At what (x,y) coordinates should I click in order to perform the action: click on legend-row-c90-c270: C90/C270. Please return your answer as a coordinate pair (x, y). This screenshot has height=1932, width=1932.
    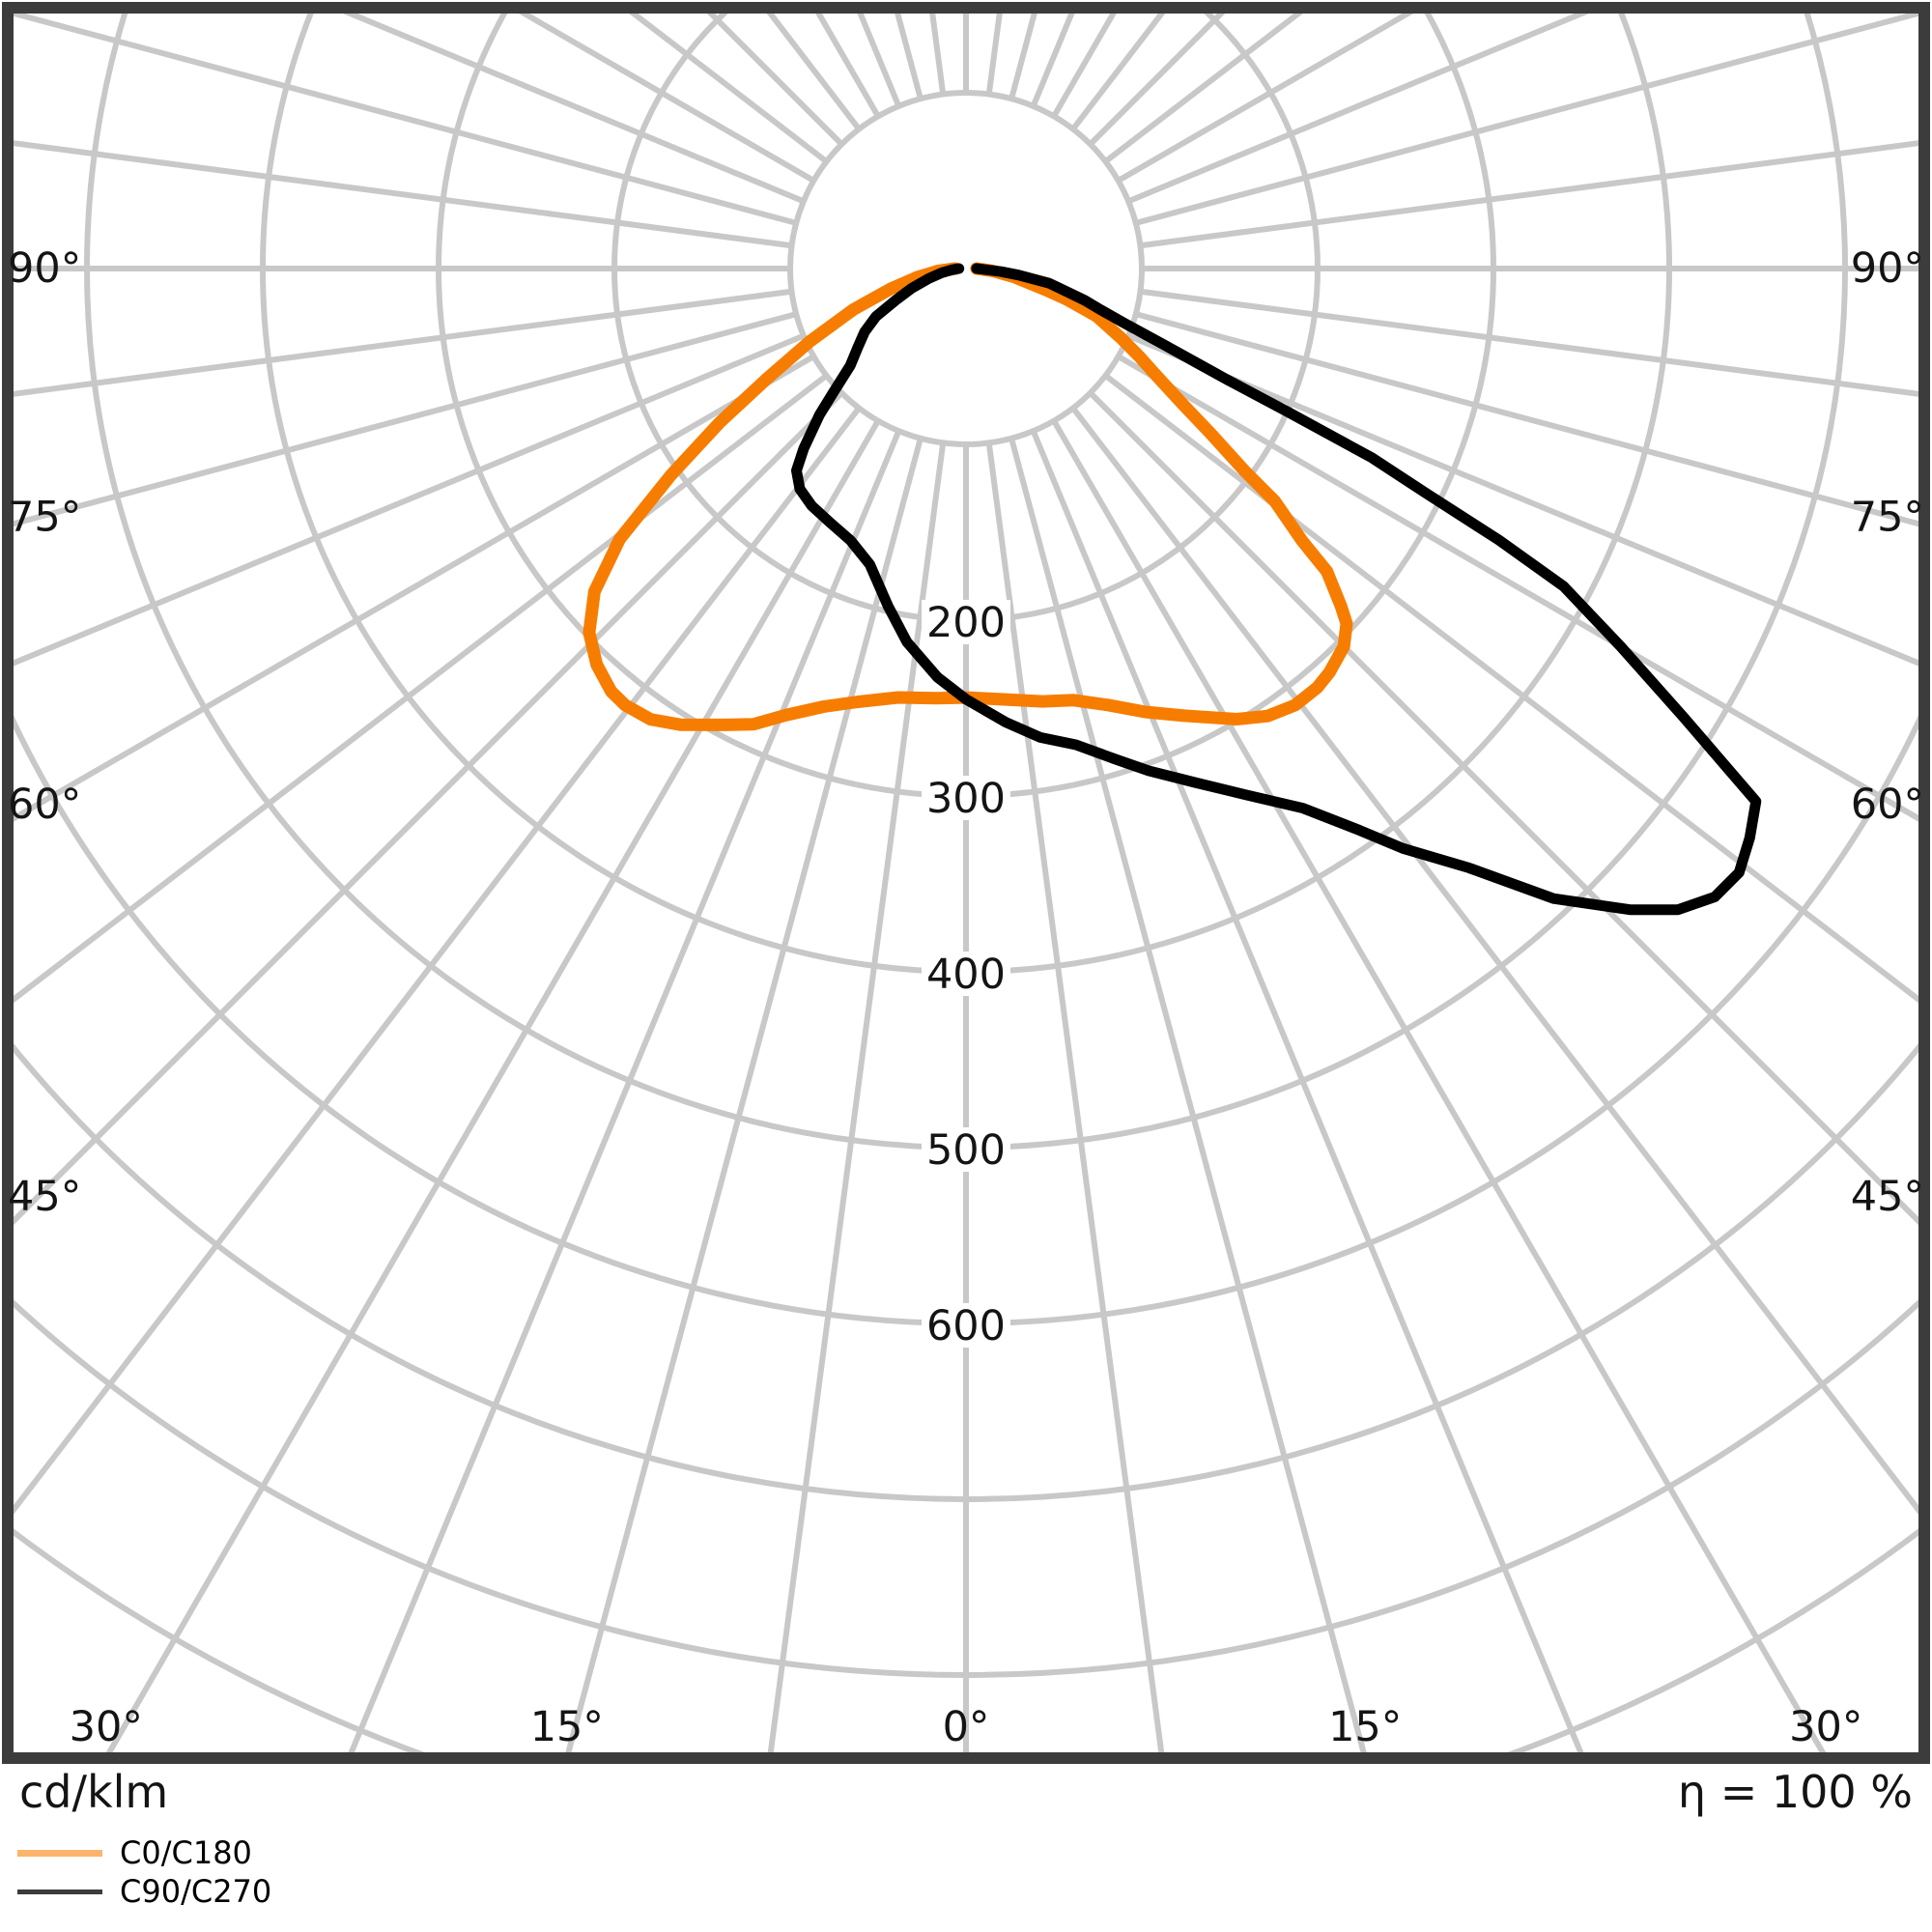
    Looking at the image, I should click on (144, 1891).